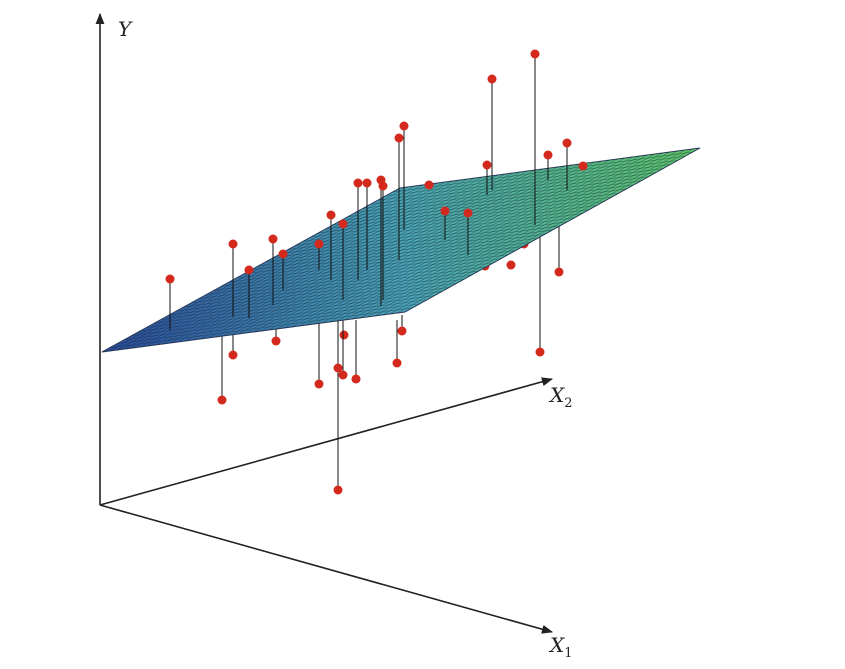 This screenshot has width=845, height=669. What do you see at coordinates (568, 653) in the screenshot?
I see `x1-subscript: 1` at bounding box center [568, 653].